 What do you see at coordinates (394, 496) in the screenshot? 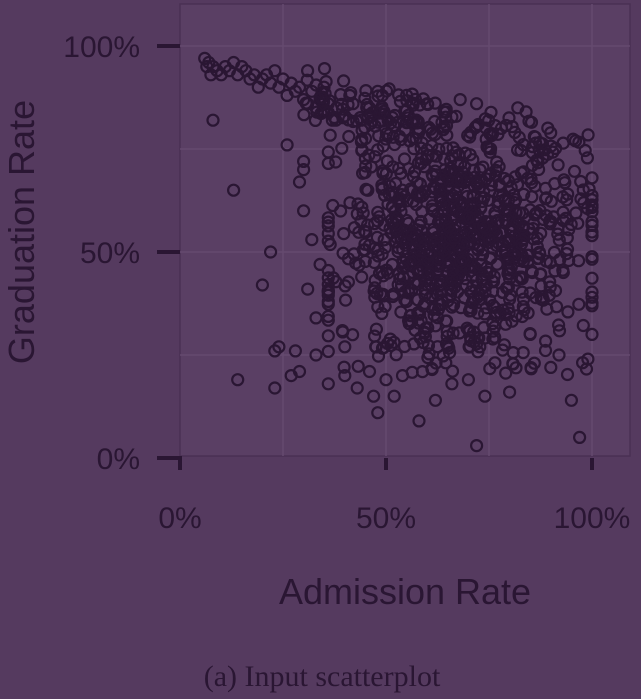
I see `x-axis-ticks: 0% 50% 100%` at bounding box center [394, 496].